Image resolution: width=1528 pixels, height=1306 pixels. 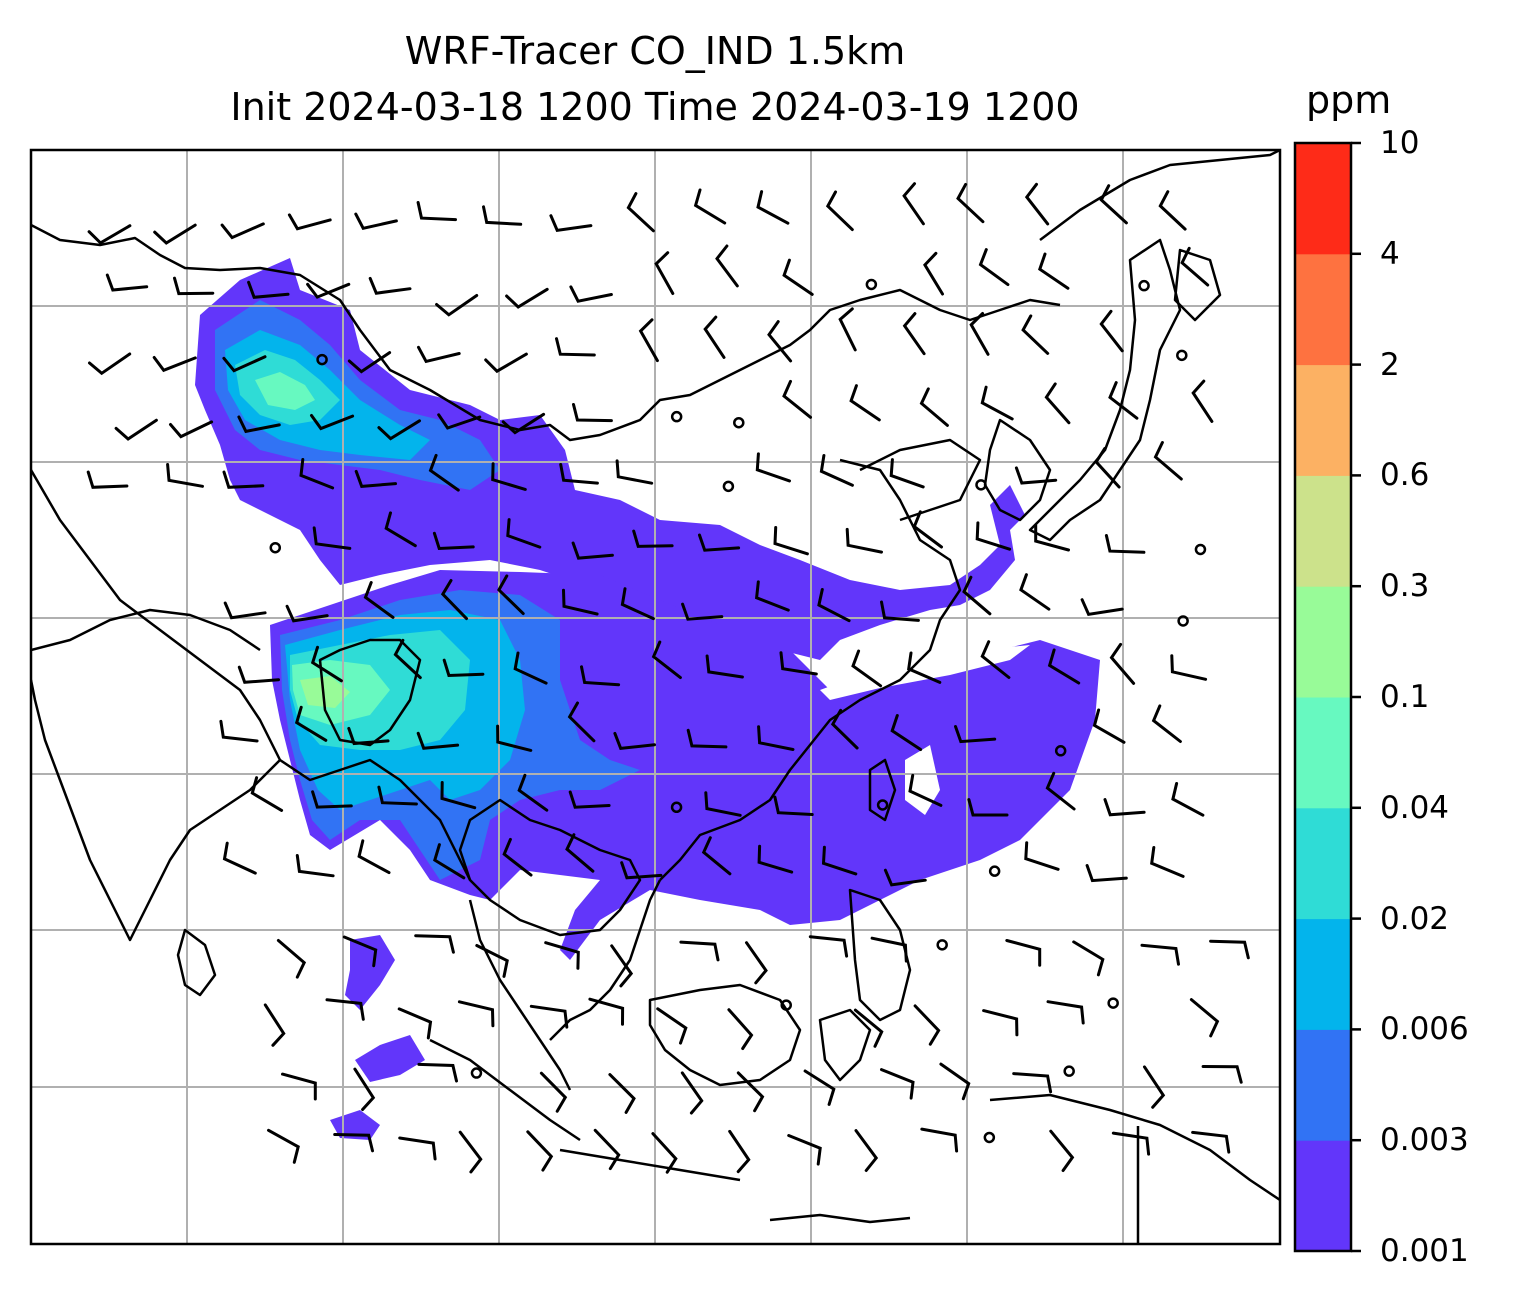 I want to click on korea-coast, so click(x=1017, y=470).